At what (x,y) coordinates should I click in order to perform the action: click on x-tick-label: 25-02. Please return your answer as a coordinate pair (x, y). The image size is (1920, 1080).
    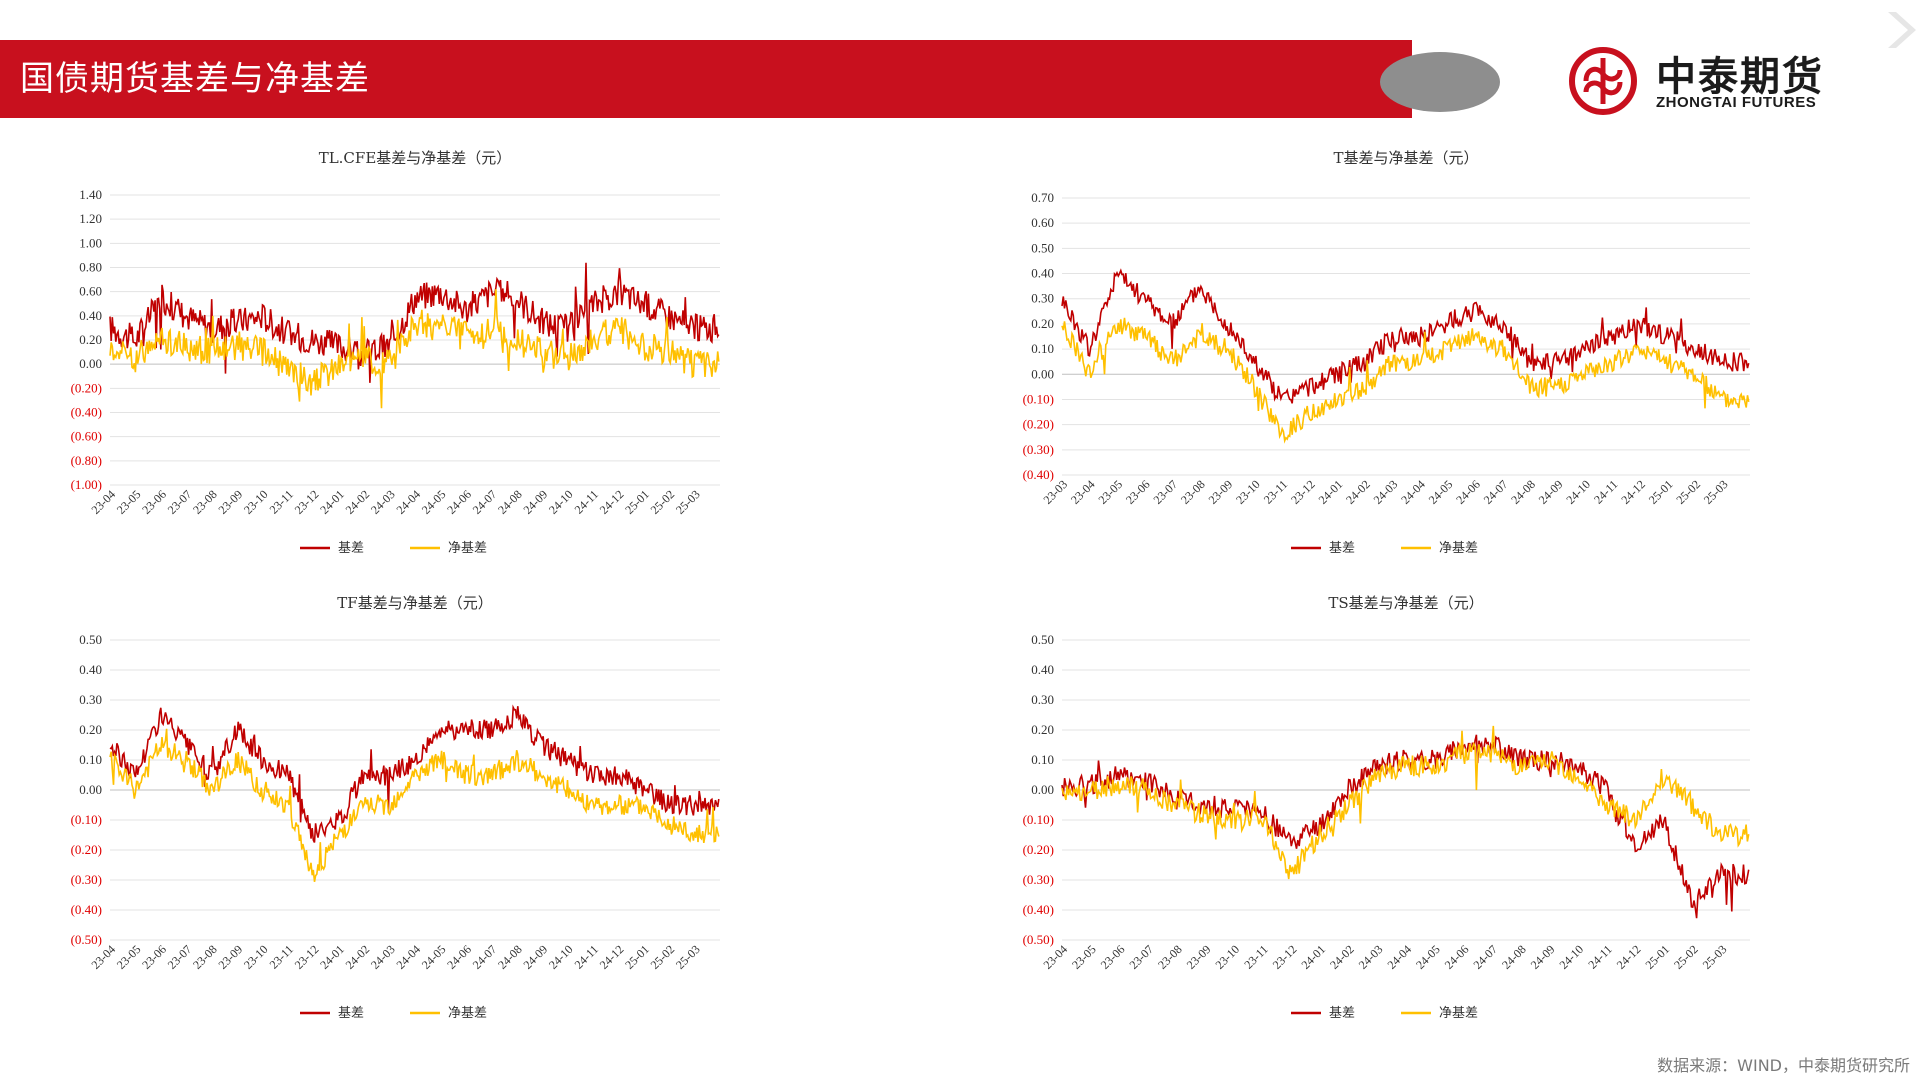
    Looking at the image, I should click on (1688, 492).